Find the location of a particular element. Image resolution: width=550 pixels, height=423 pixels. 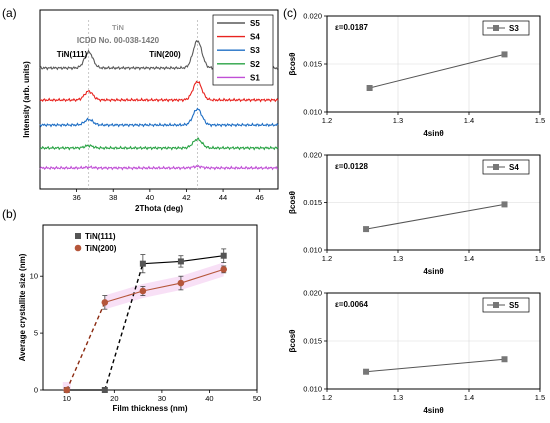

x-tick-label: 10 is located at coordinates (67, 398).